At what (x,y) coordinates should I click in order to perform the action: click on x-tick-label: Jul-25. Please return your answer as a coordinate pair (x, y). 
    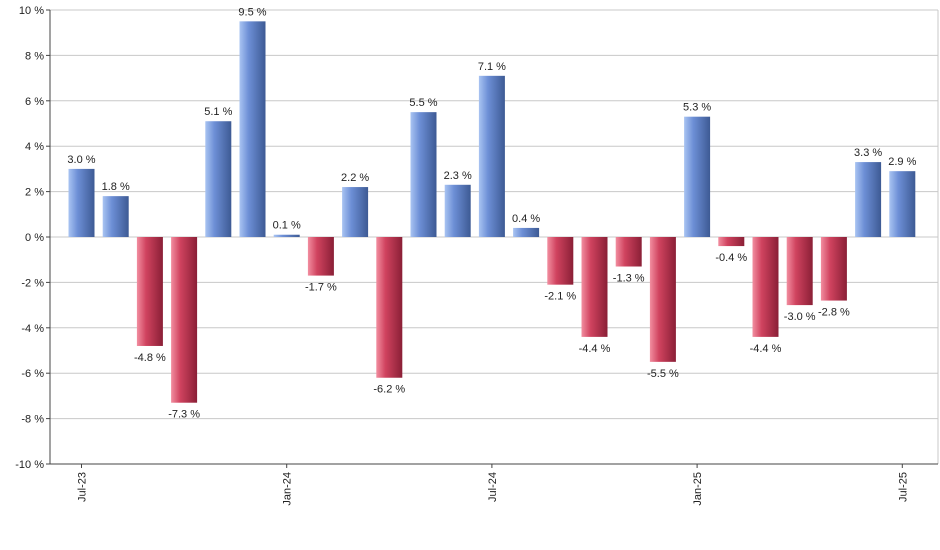
    Looking at the image, I should click on (903, 487).